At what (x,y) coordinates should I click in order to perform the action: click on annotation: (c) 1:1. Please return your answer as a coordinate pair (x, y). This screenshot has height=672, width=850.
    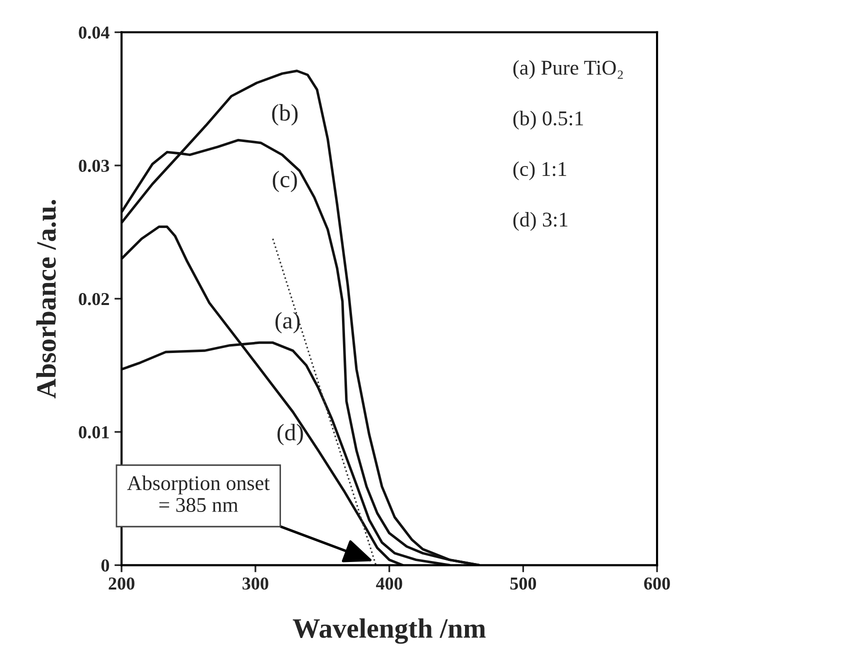
    Looking at the image, I should click on (539, 170).